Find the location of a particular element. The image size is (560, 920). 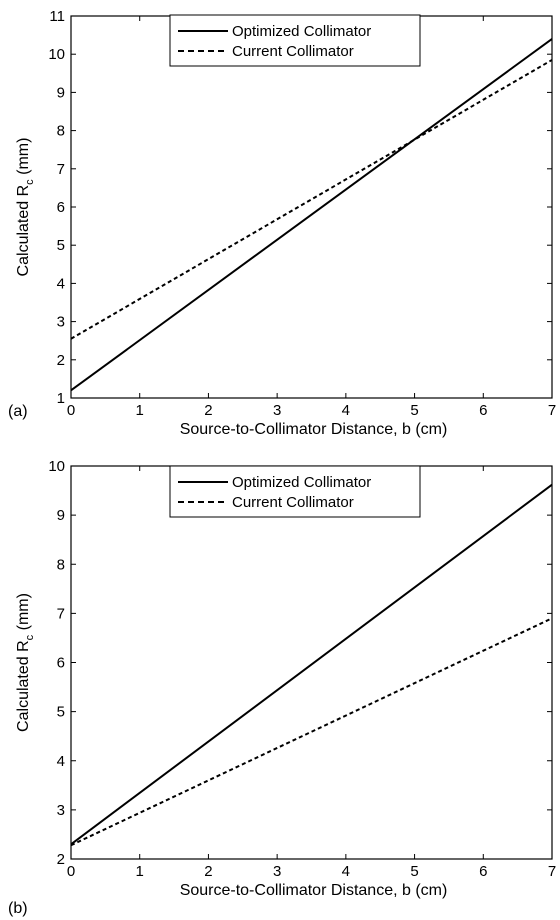

panel-label: (b) is located at coordinates (18, 908).